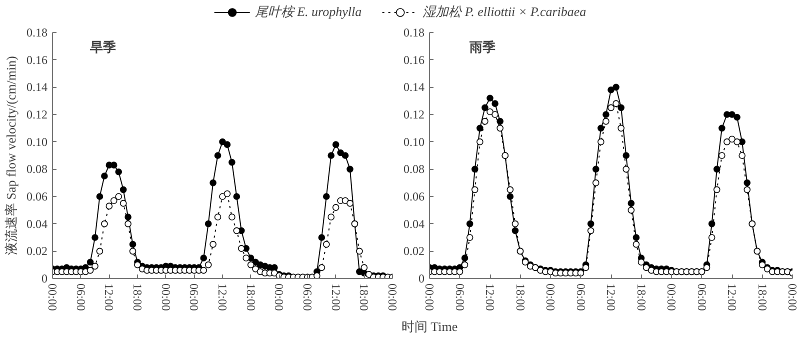  I want to click on x-axis-title: 时间 Time, so click(429, 326).